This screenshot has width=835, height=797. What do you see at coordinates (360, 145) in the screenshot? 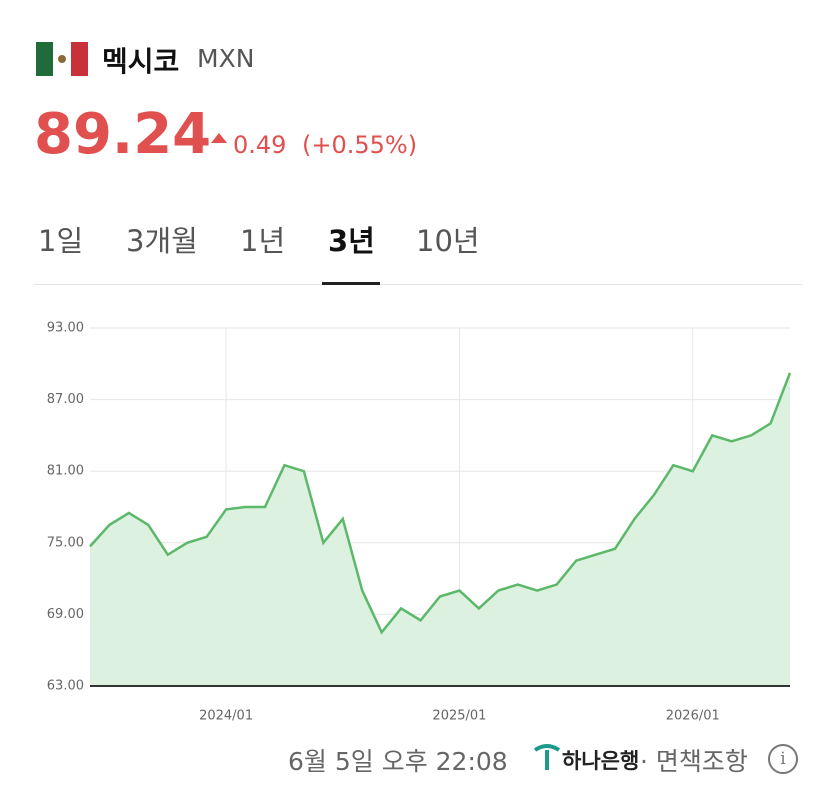
I see `change-percent: (+0.55%)` at bounding box center [360, 145].